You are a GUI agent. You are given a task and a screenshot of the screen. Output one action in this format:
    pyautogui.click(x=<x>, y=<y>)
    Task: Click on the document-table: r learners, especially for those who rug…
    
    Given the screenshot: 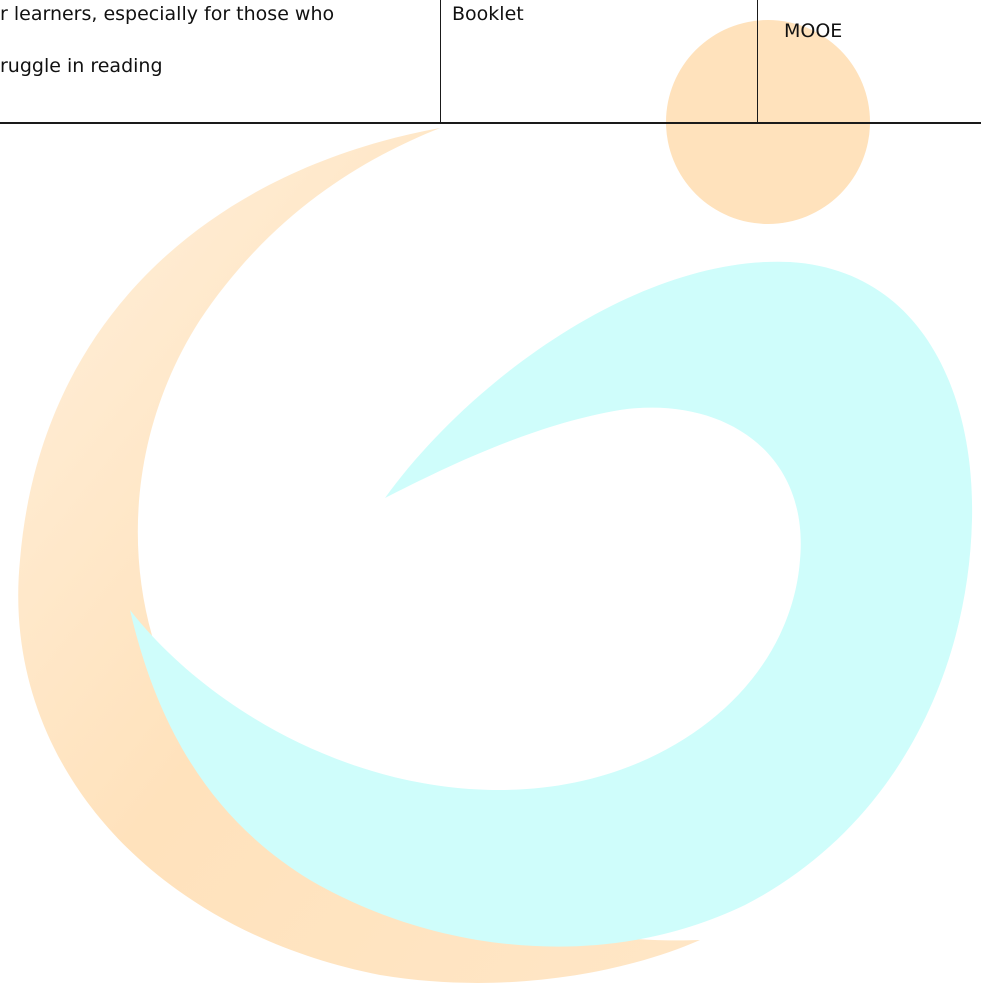 What is the action you would take?
    pyautogui.click(x=490, y=62)
    